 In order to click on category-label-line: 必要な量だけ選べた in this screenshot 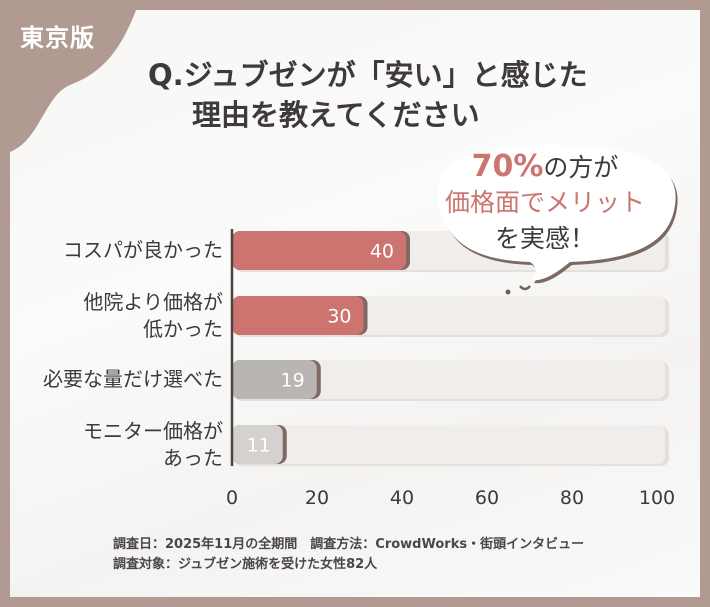, I will do `click(133, 379)`.